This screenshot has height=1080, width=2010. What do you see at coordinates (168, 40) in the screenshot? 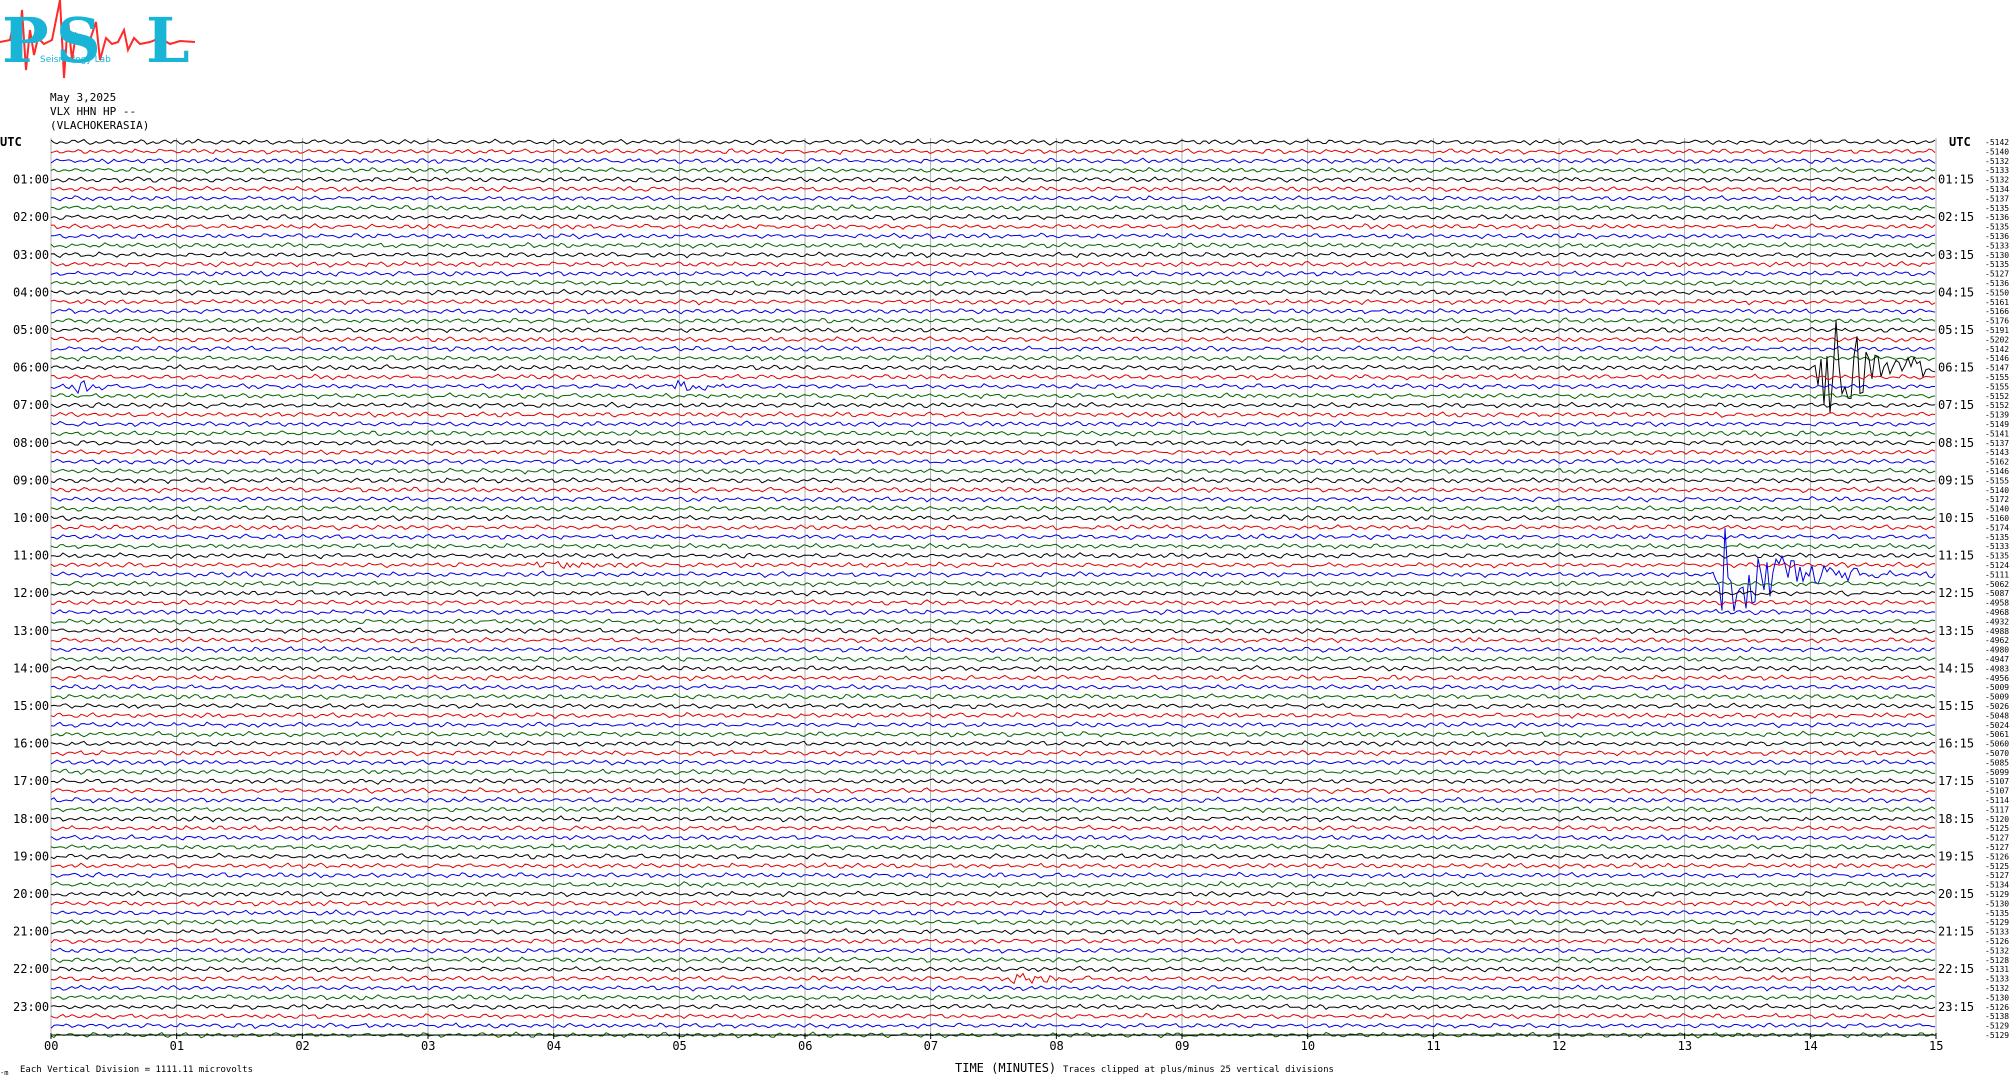
I see `logo-letter-l: L` at bounding box center [168, 40].